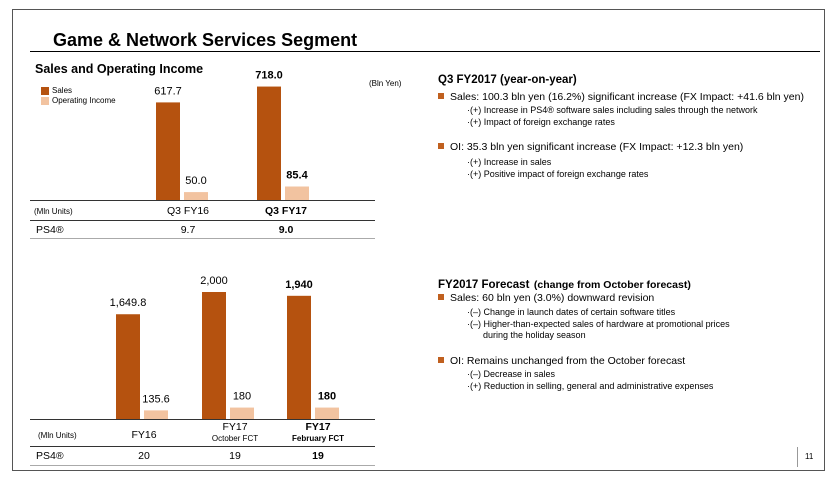 The height and width of the screenshot is (482, 836). Describe the element at coordinates (385, 83) in the screenshot. I see `unit-label: (Bln Yen)` at that location.